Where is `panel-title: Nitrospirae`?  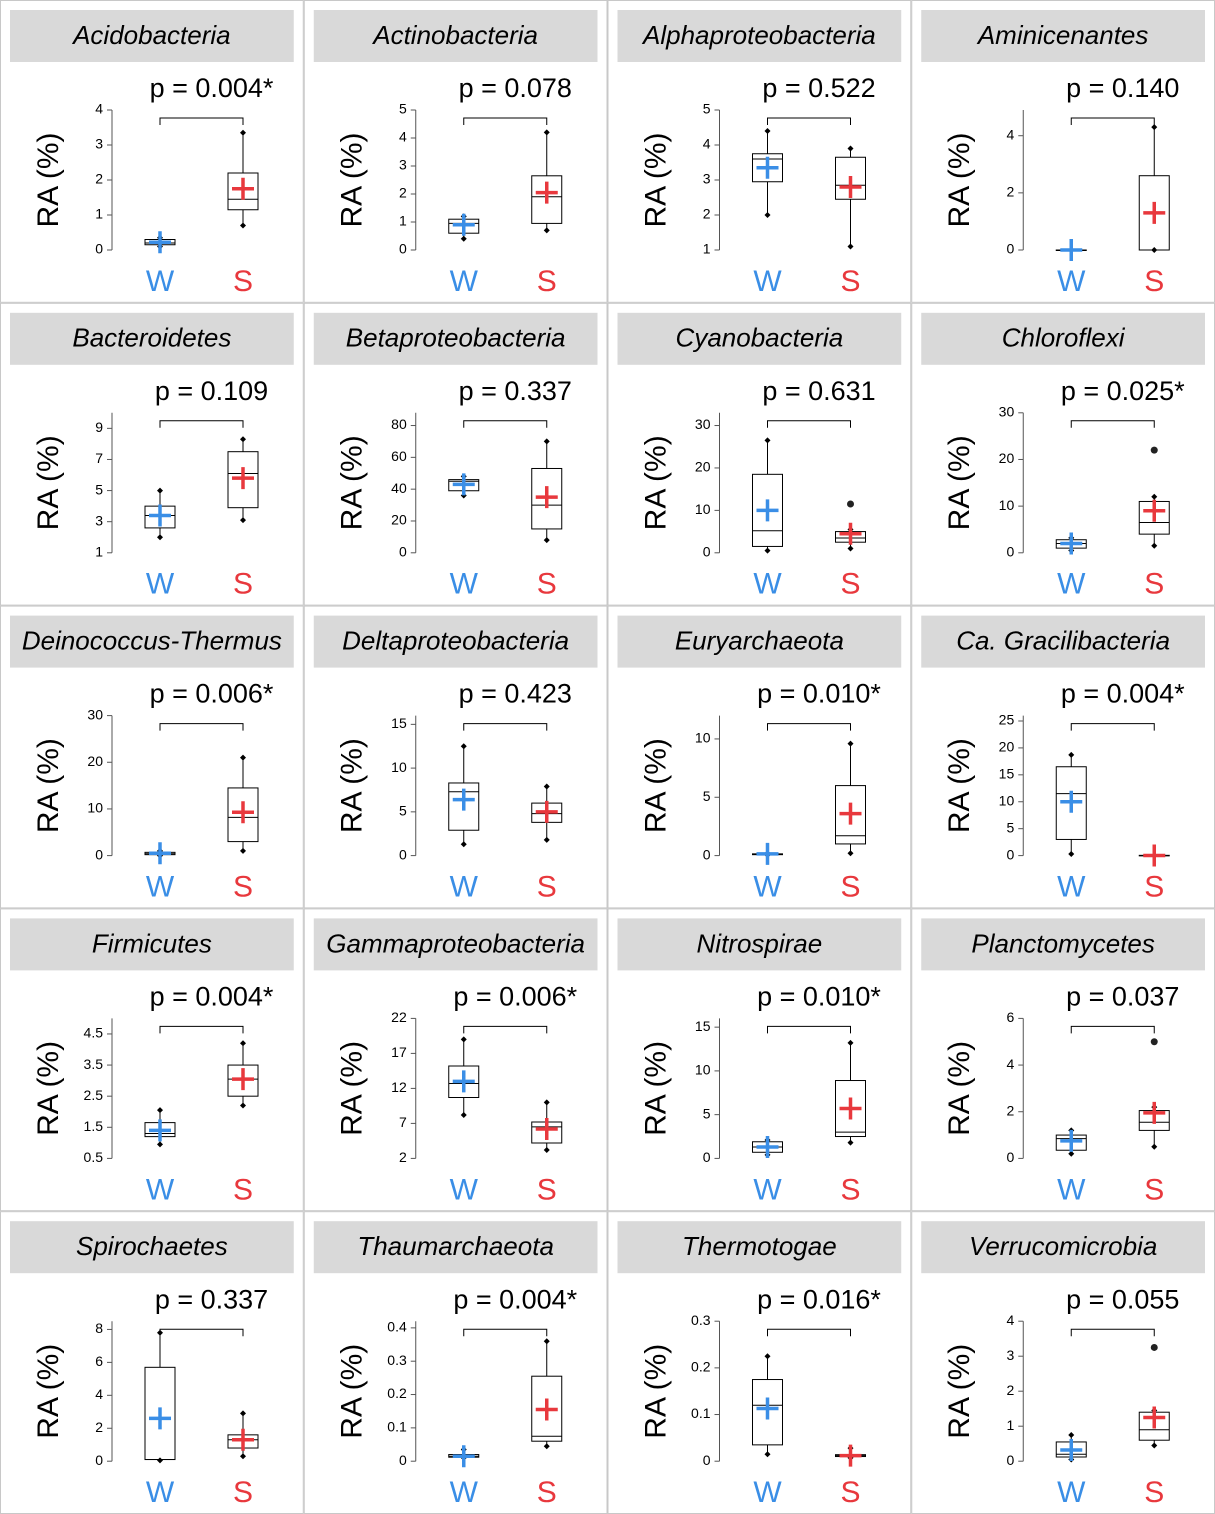 panel-title: Nitrospirae is located at coordinates (760, 943).